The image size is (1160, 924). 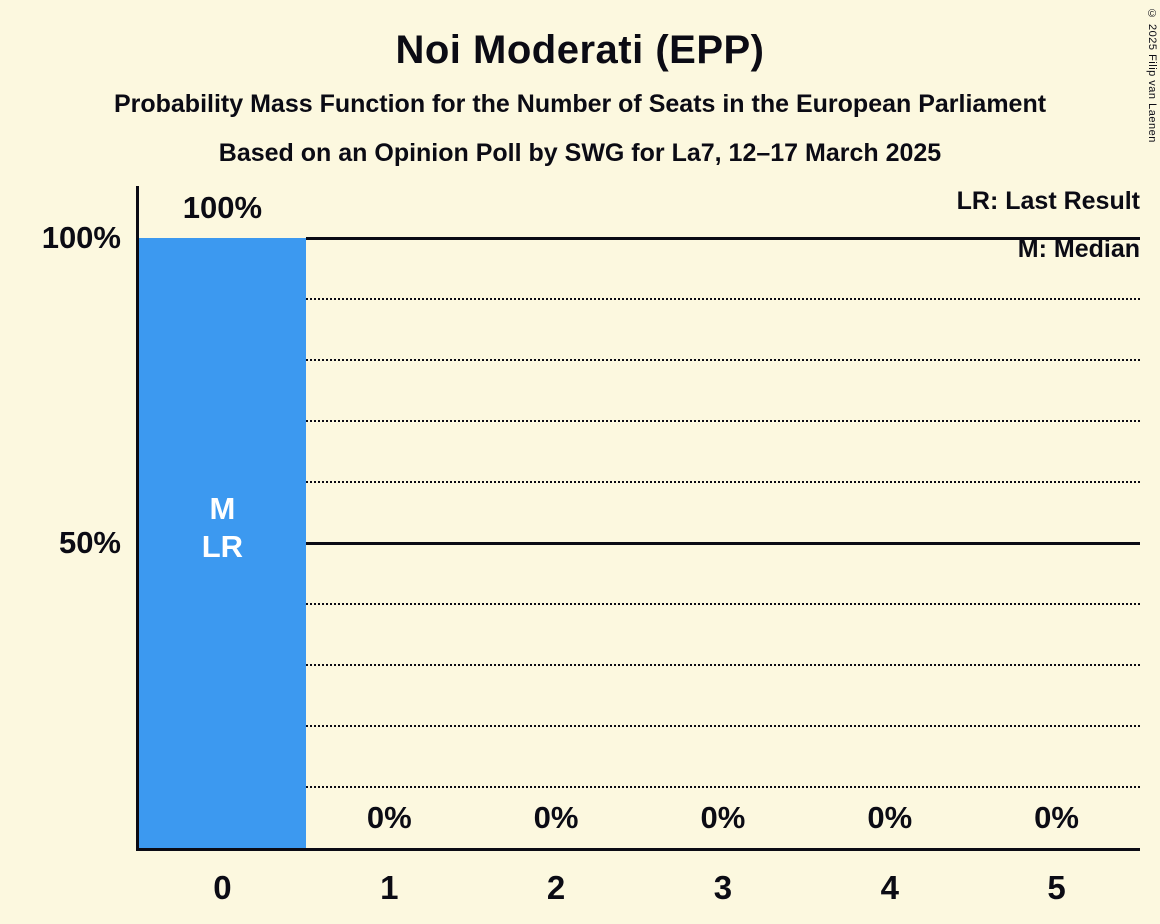 I want to click on x-axis-tick-label: 5, so click(x=1056, y=887).